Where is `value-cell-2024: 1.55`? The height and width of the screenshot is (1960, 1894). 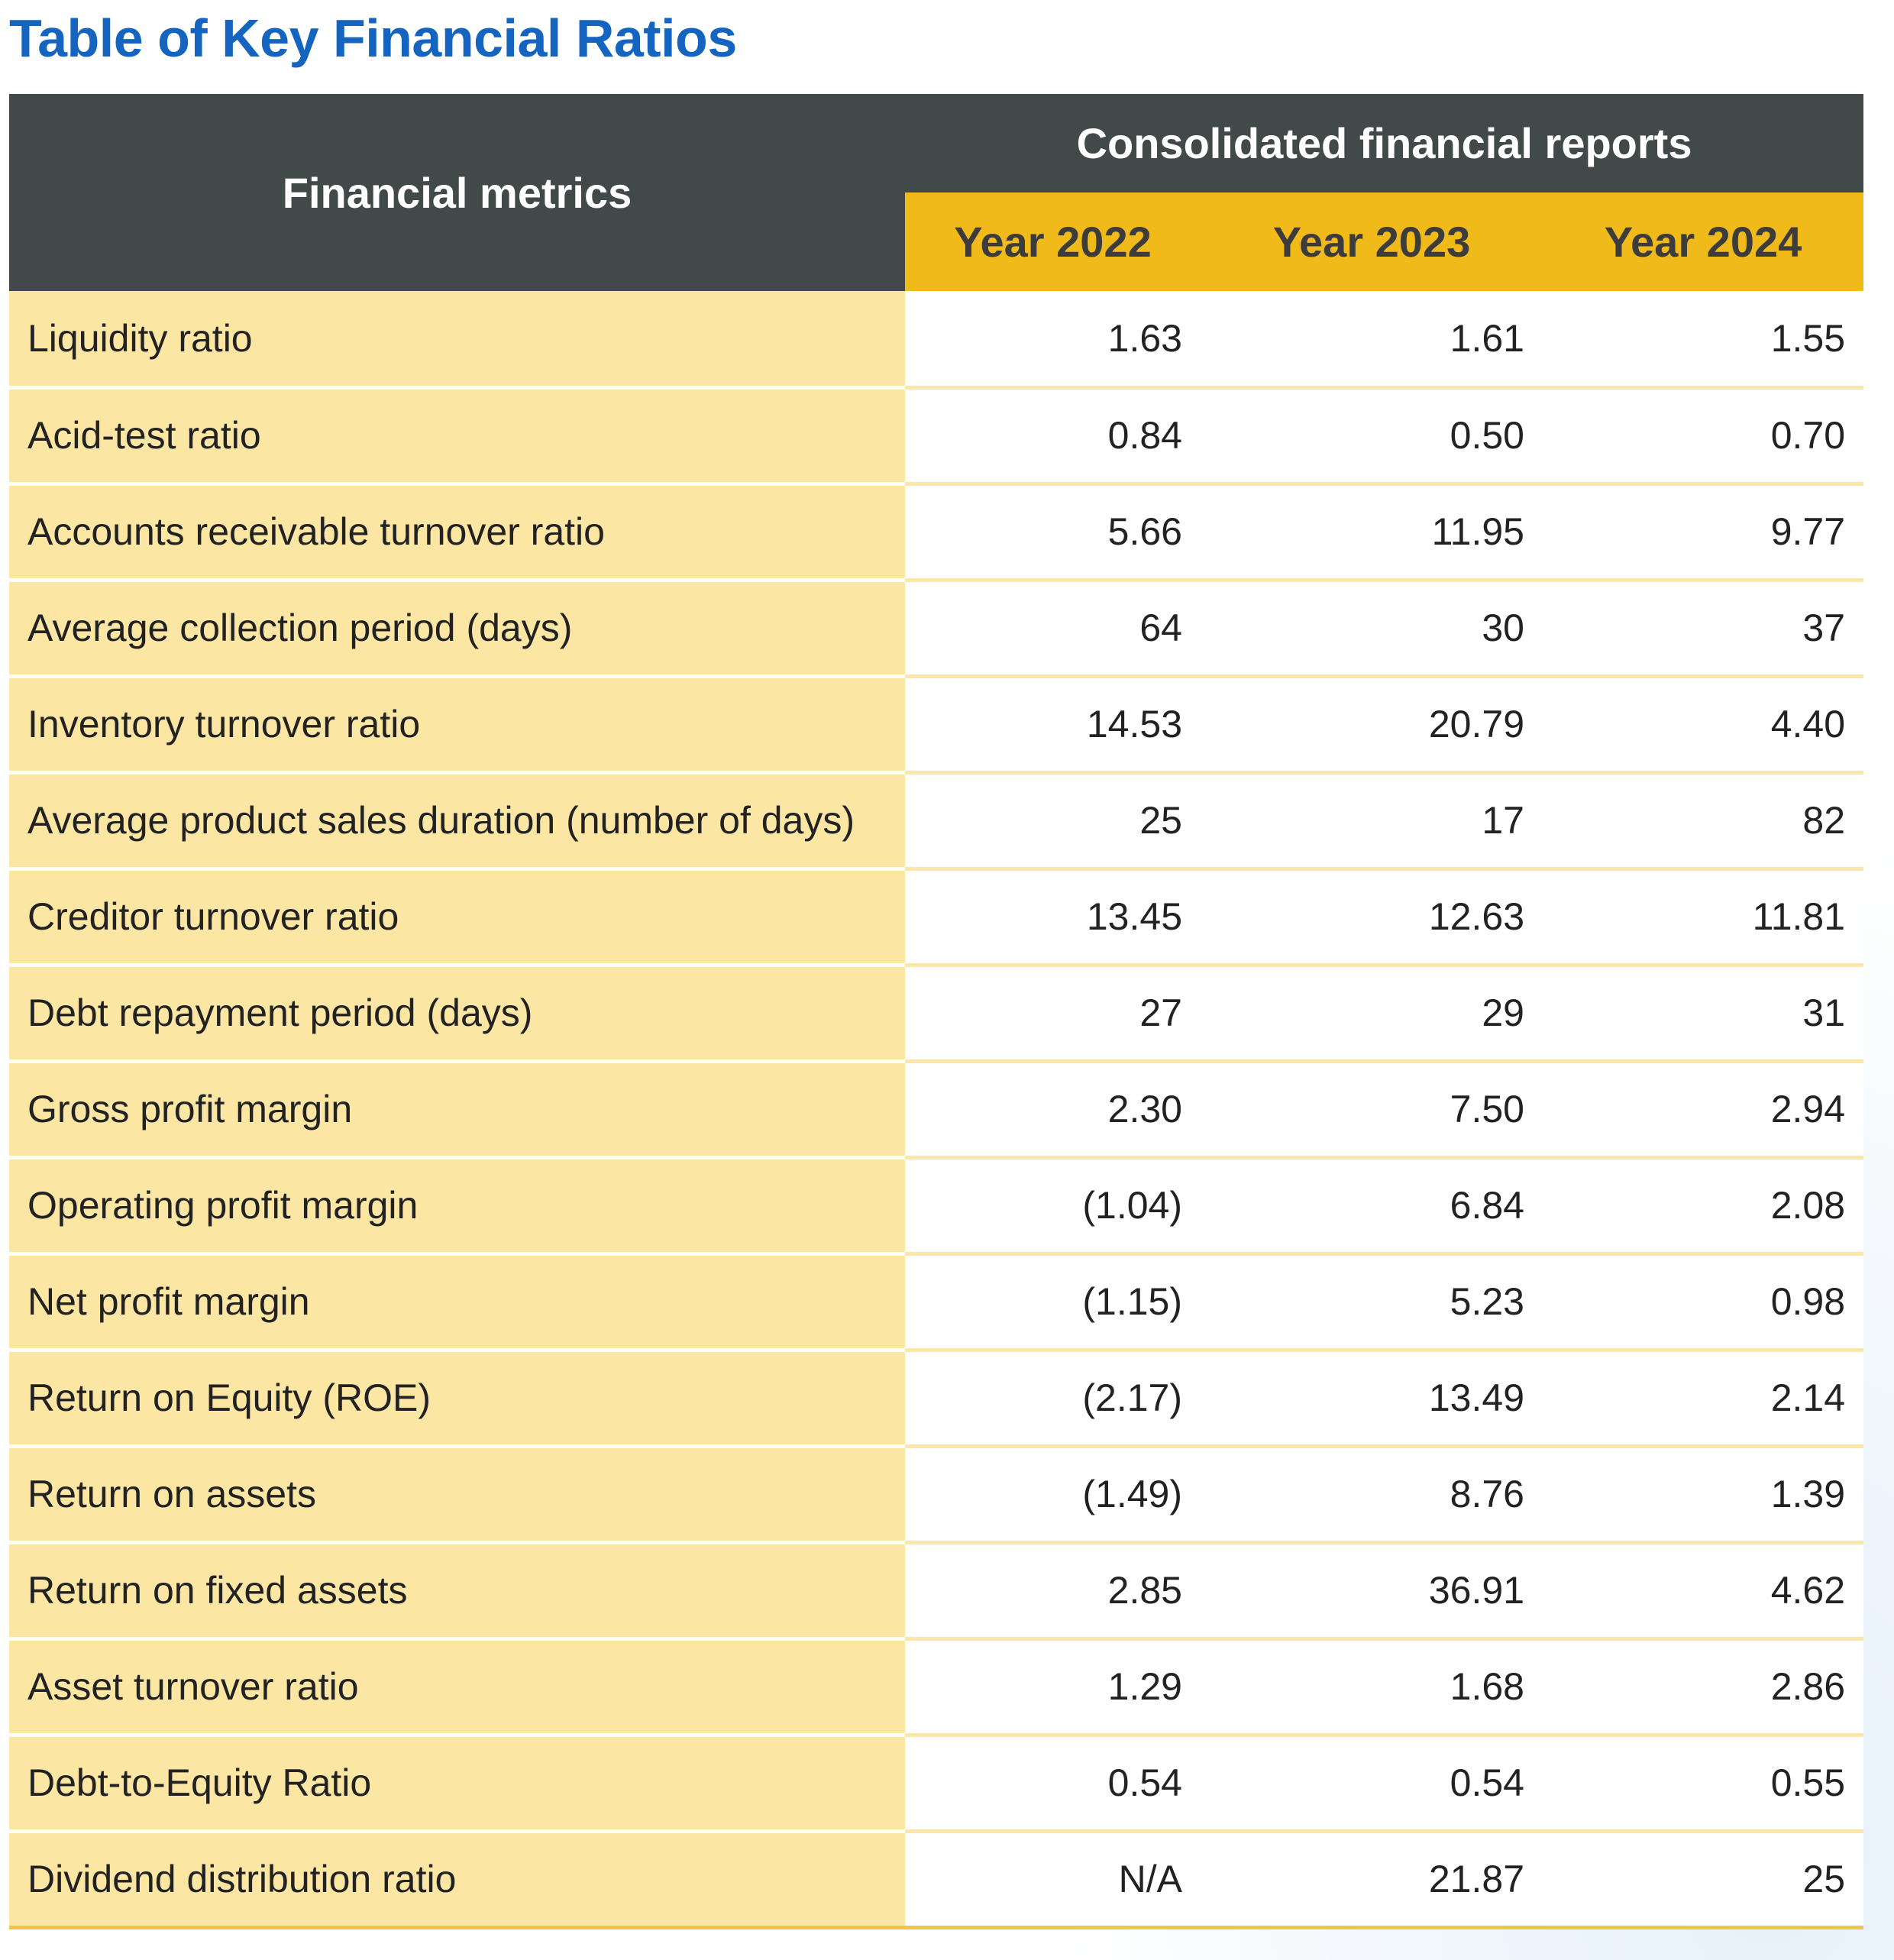
value-cell-2024: 1.55 is located at coordinates (1703, 340).